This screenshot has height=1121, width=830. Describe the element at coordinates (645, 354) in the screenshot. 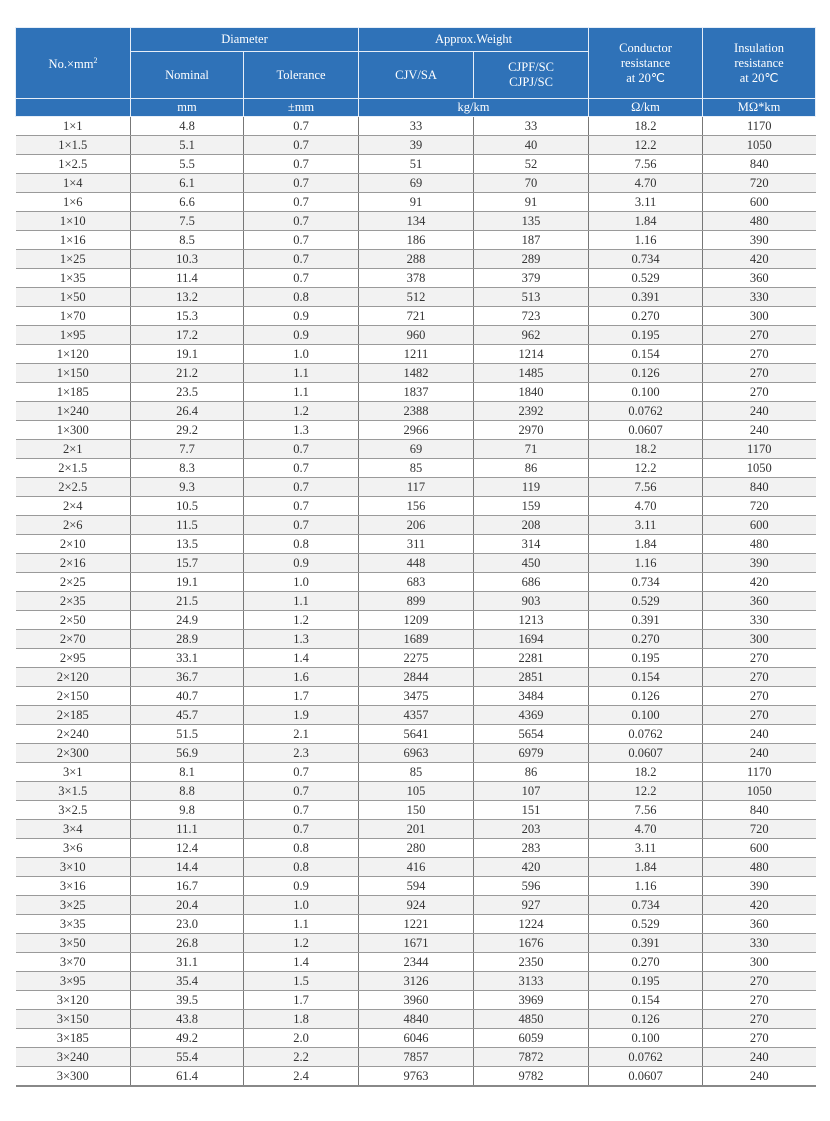

I see `table-cell: 0.154` at that location.